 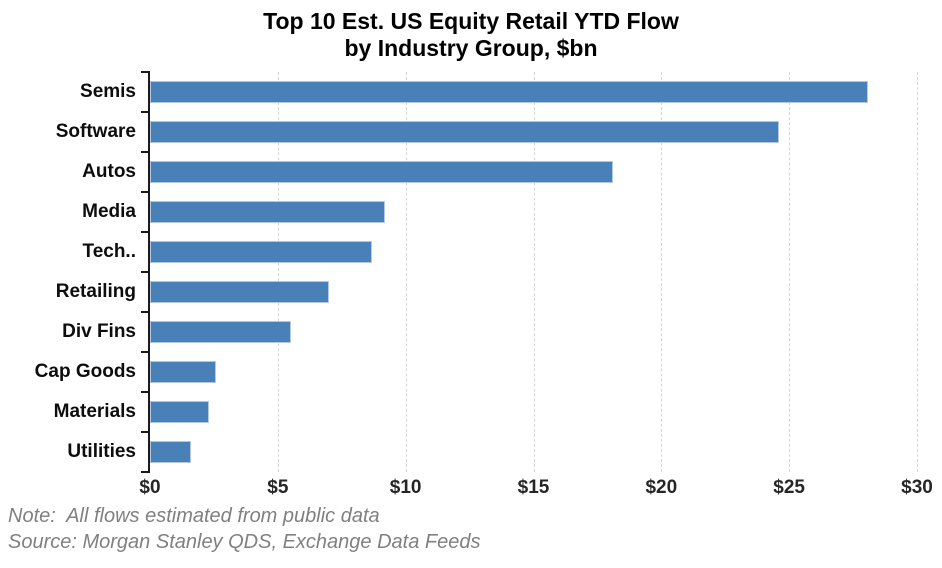 I want to click on bar-cap-goods, so click(x=183, y=372).